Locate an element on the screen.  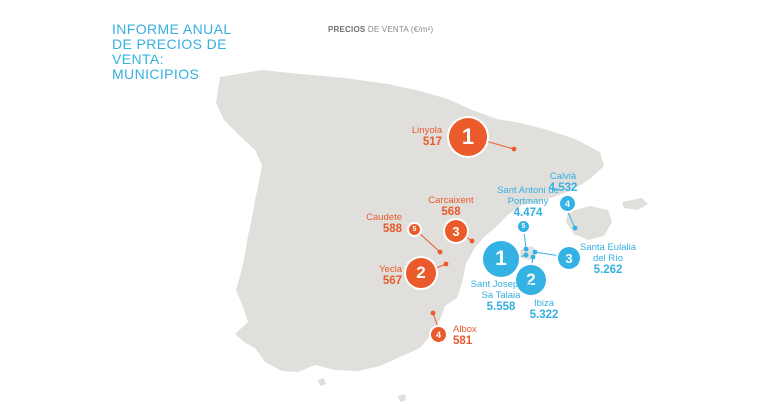
subtitle-bold: PRECIOS is located at coordinates (347, 29).